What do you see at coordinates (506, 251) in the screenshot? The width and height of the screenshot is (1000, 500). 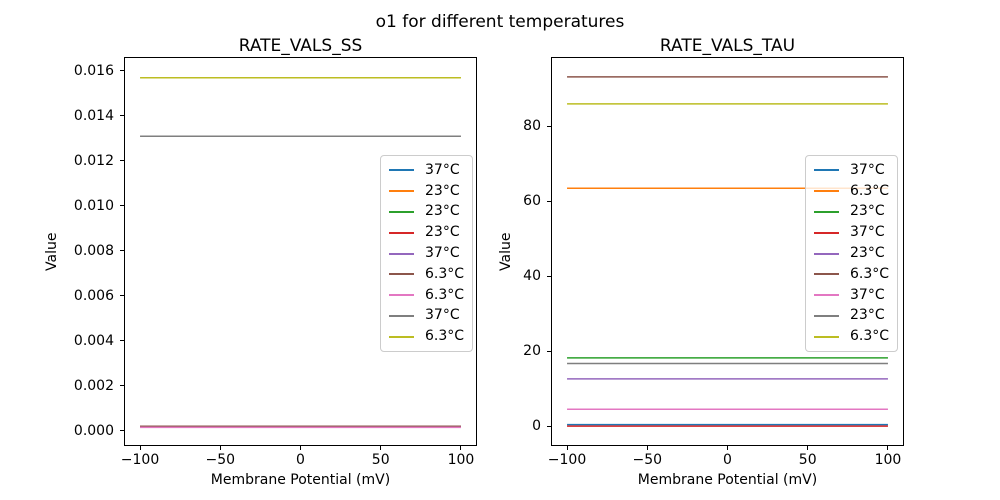 I see `y-axis-label-tau: Value` at bounding box center [506, 251].